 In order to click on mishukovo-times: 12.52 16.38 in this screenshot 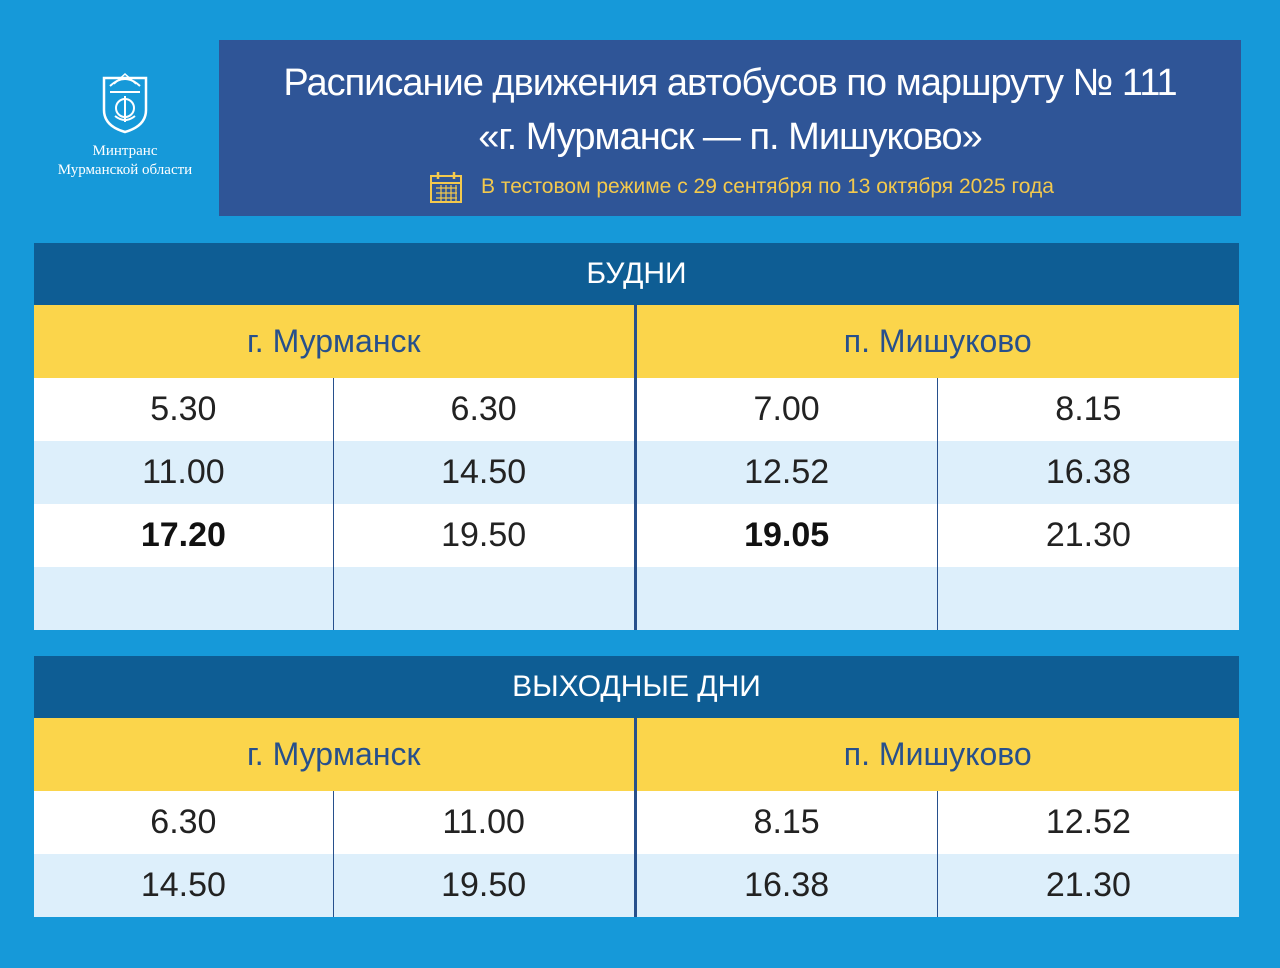, I will do `click(938, 472)`.